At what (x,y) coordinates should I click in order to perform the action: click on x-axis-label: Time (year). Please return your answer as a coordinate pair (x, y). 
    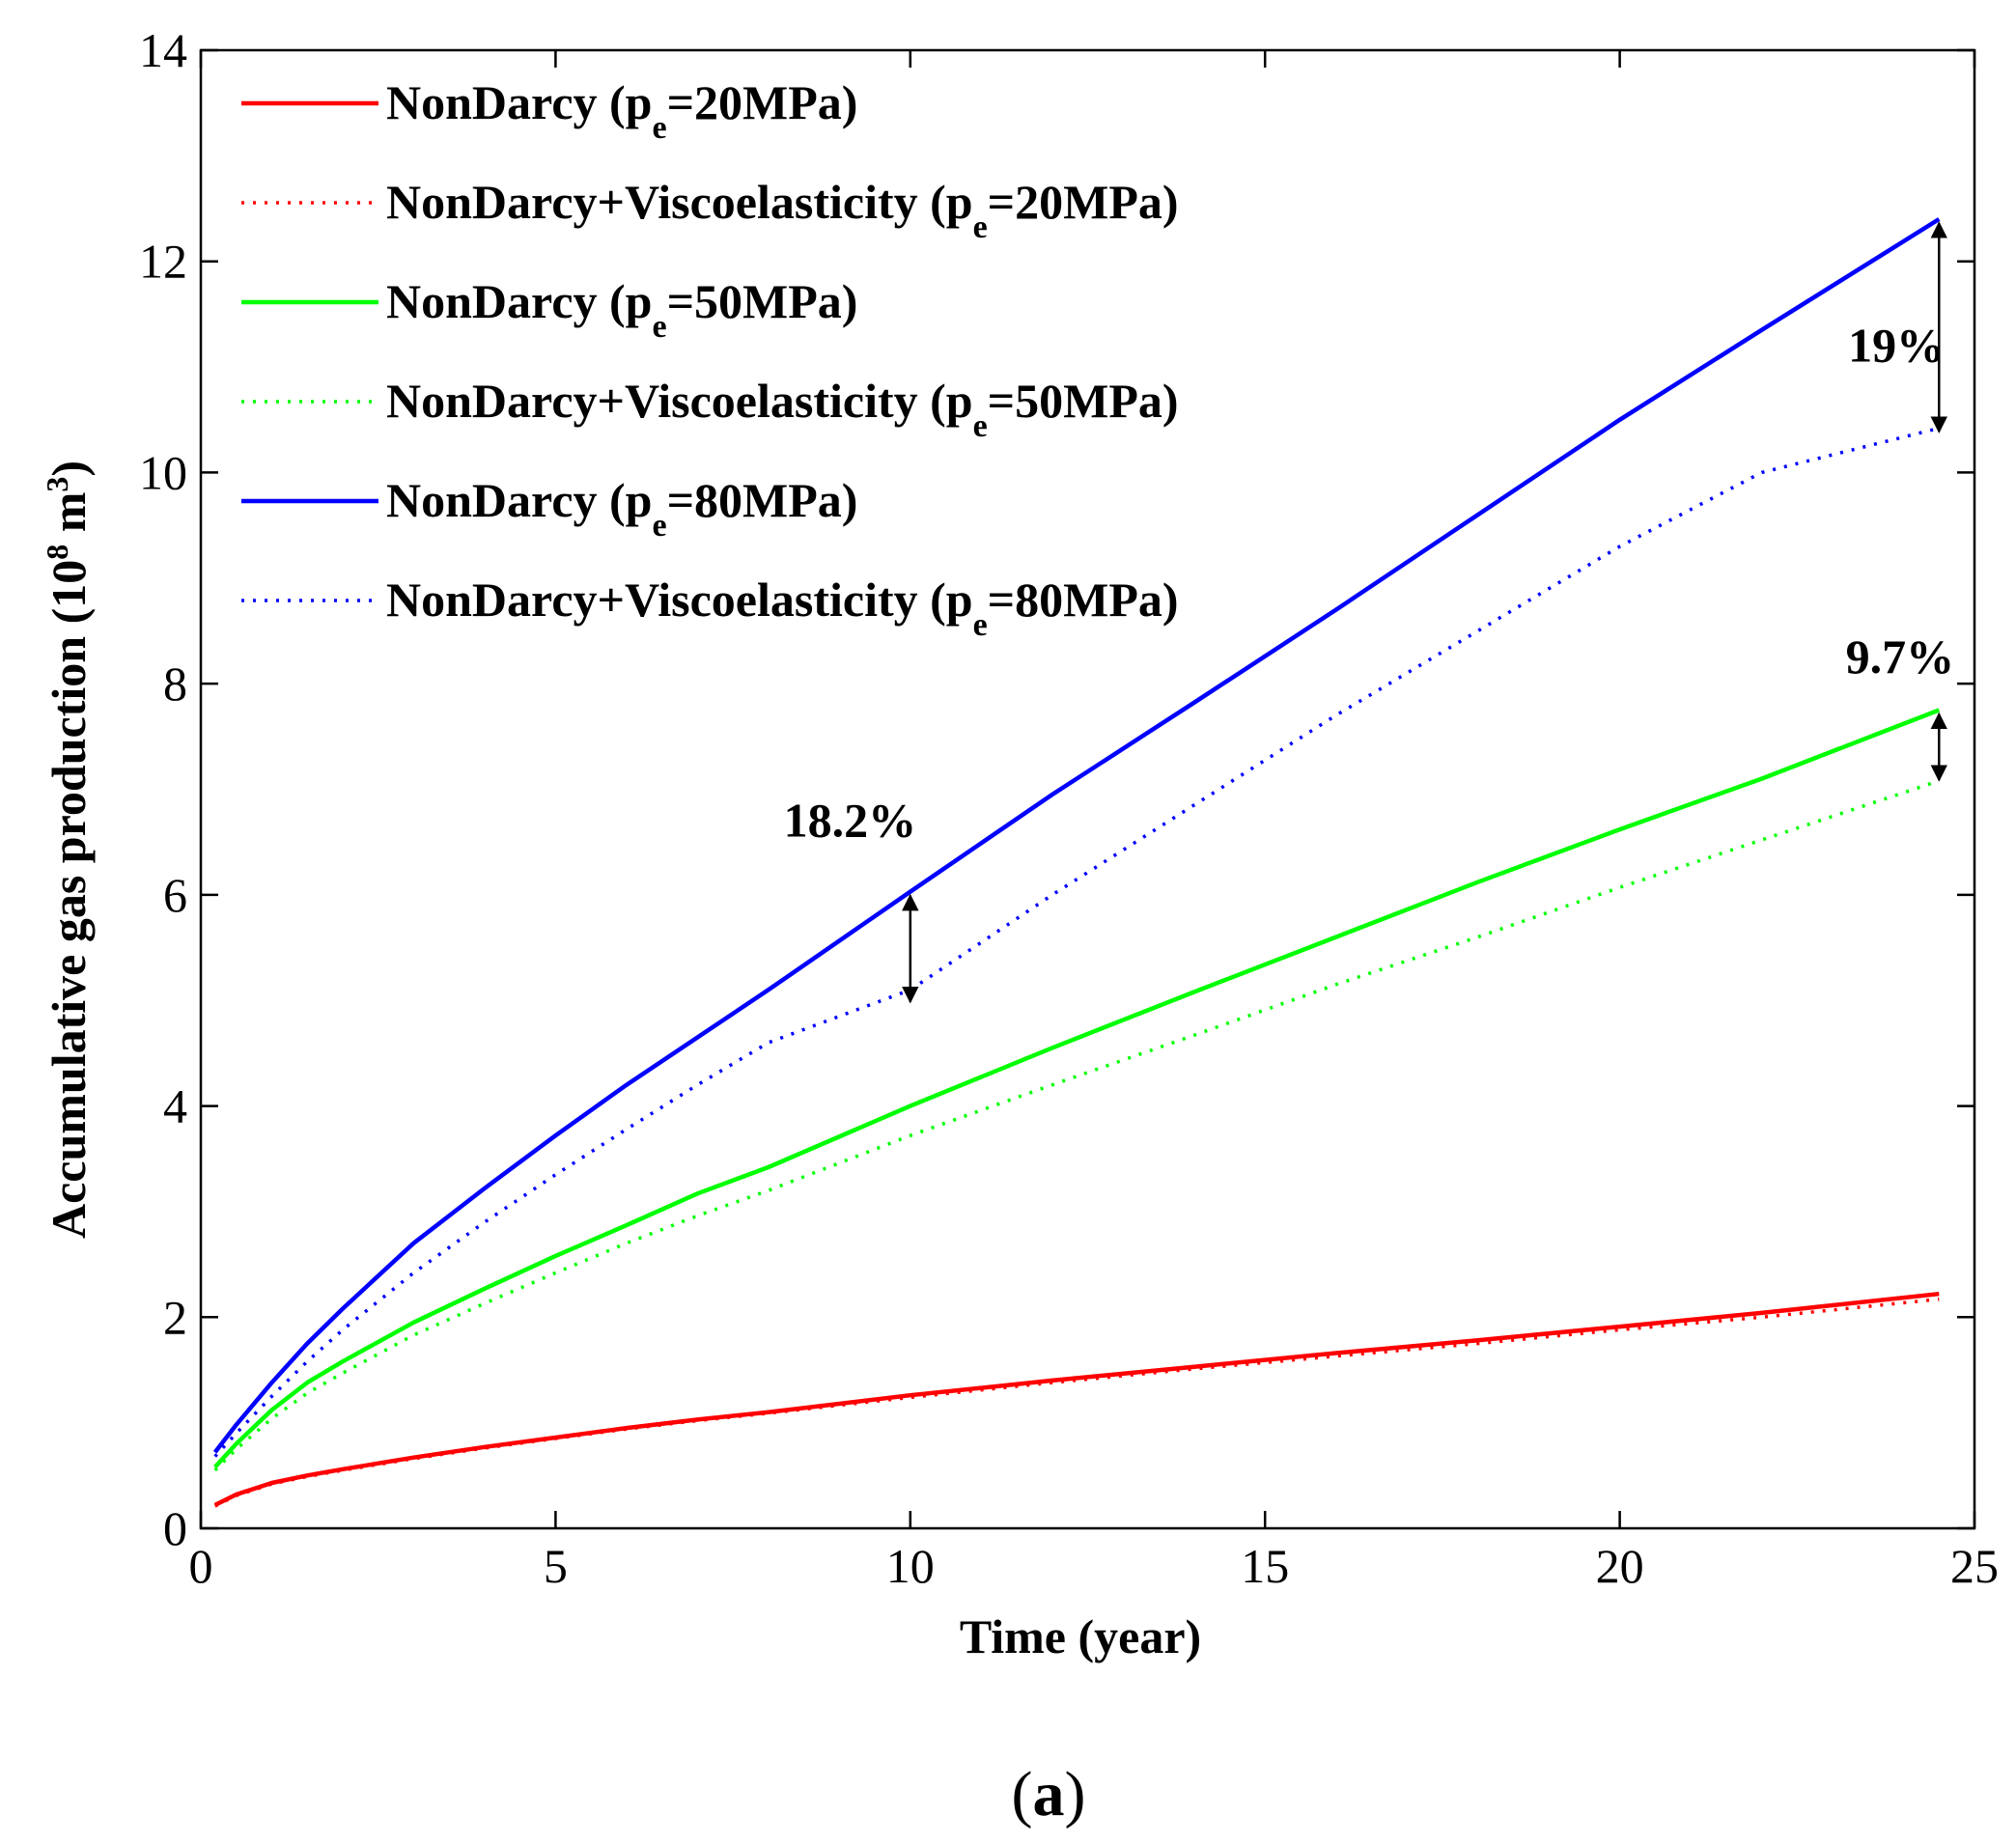
    Looking at the image, I should click on (1080, 1636).